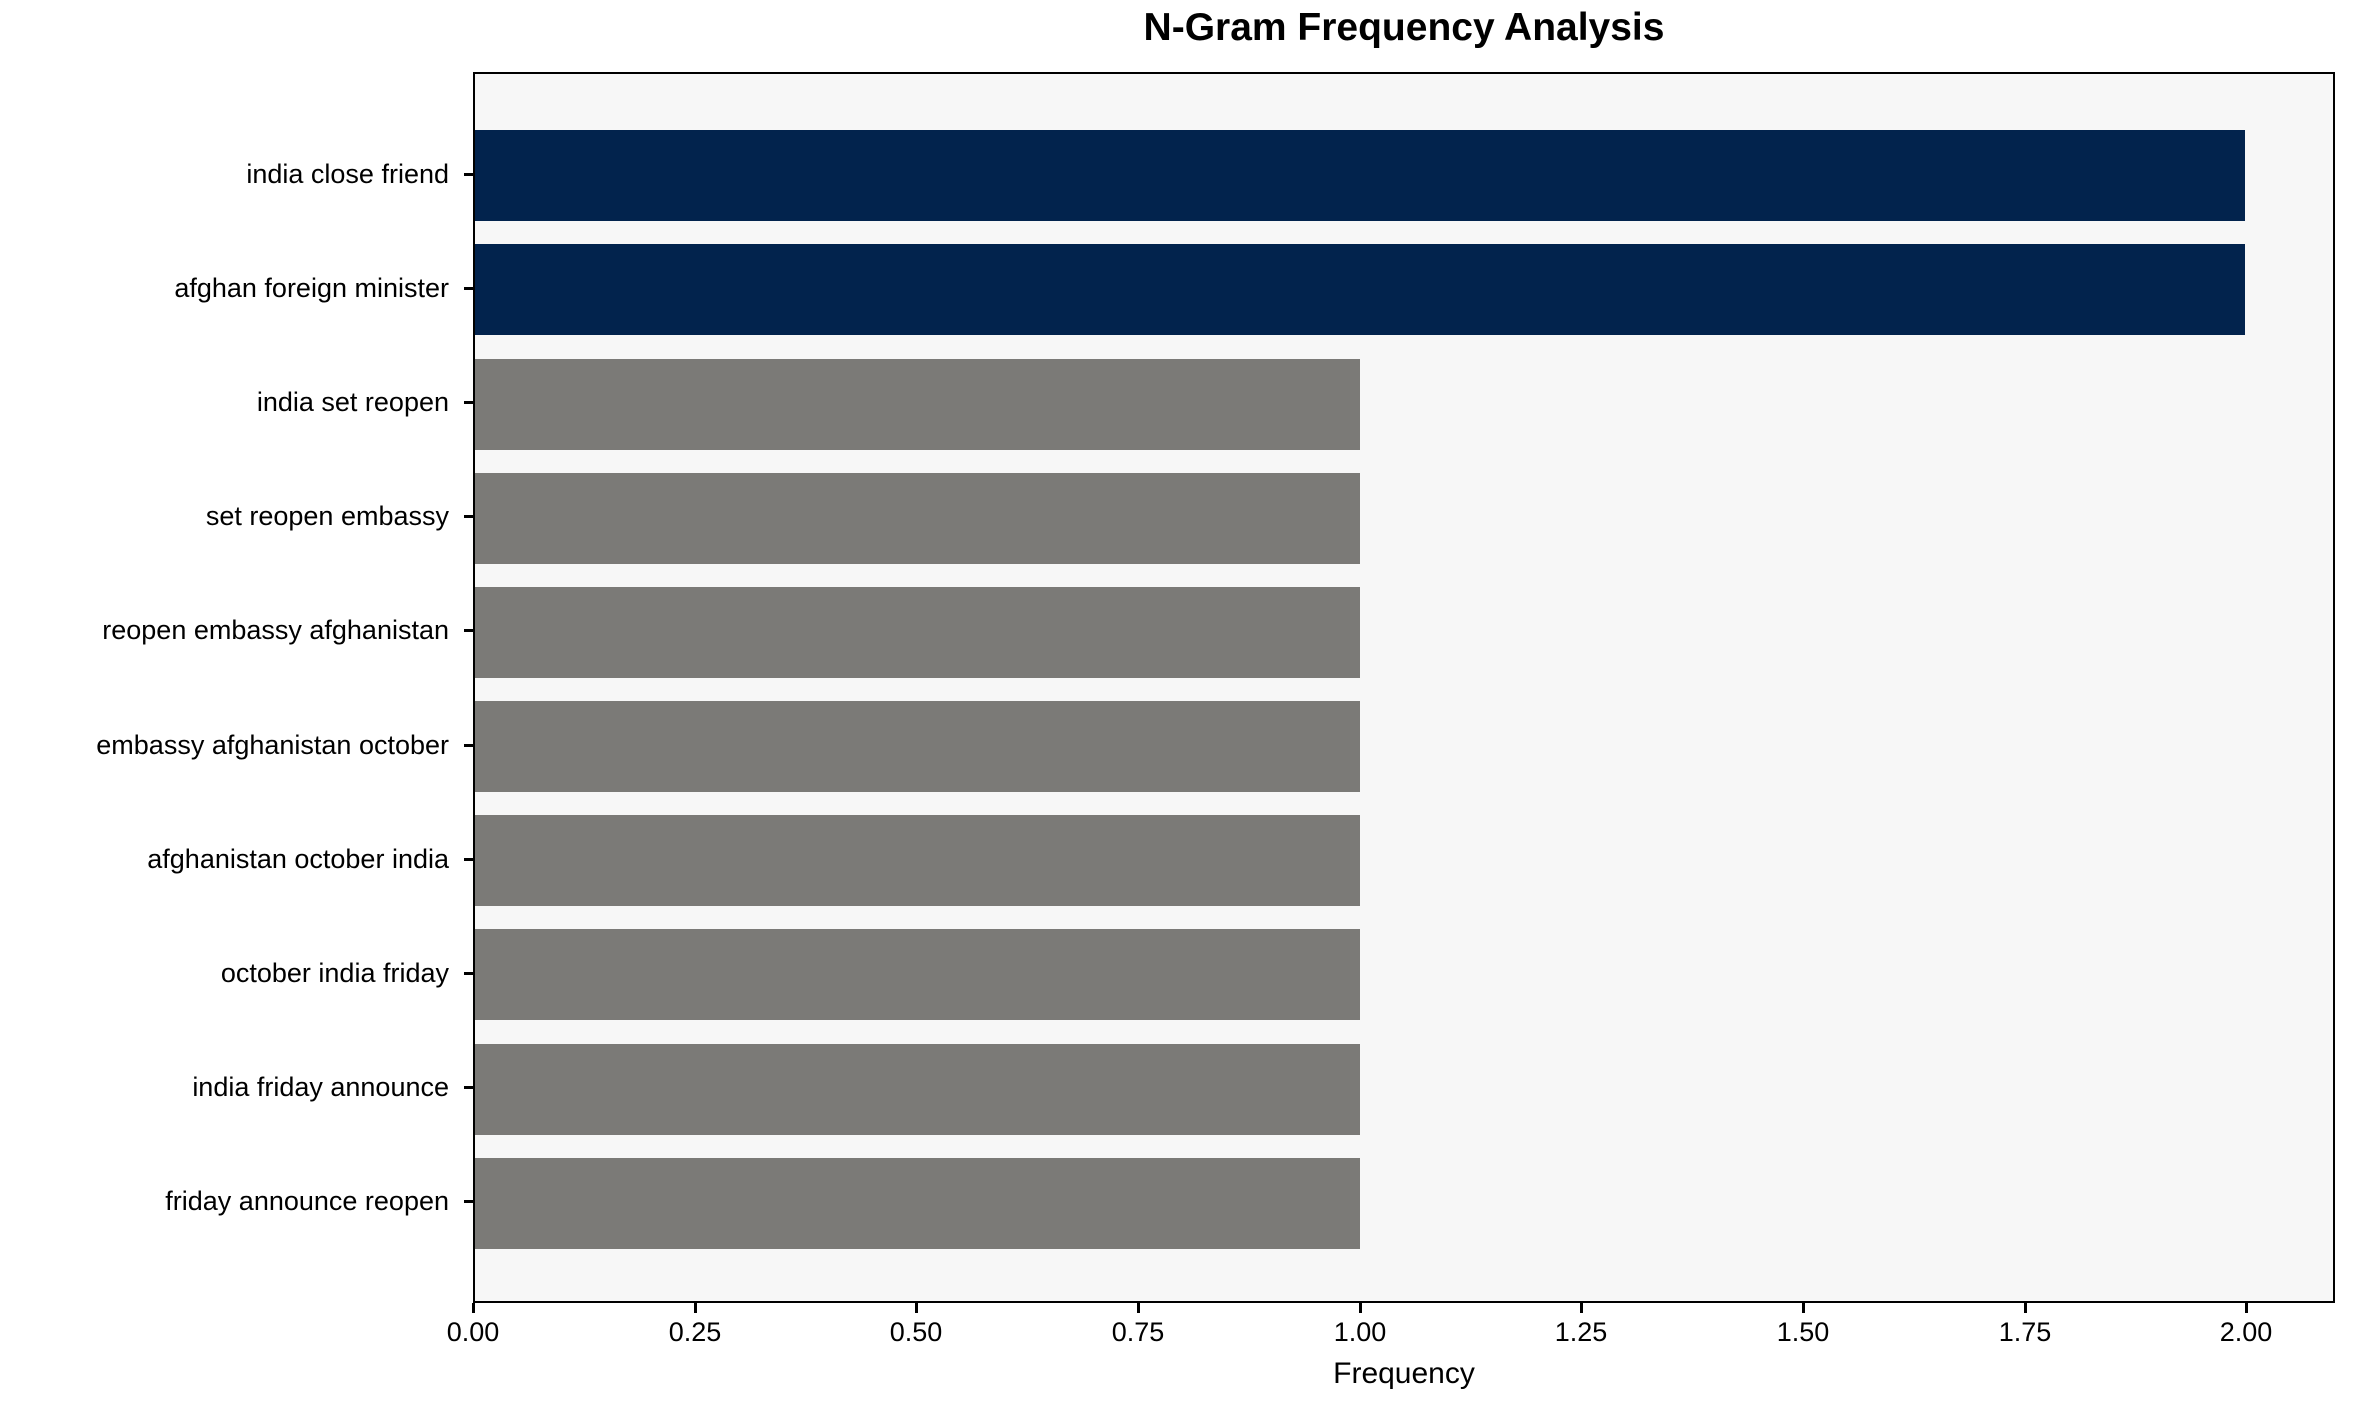 This screenshot has width=2355, height=1414. Describe the element at coordinates (917, 1089) in the screenshot. I see `bar-india-friday-announce` at that location.